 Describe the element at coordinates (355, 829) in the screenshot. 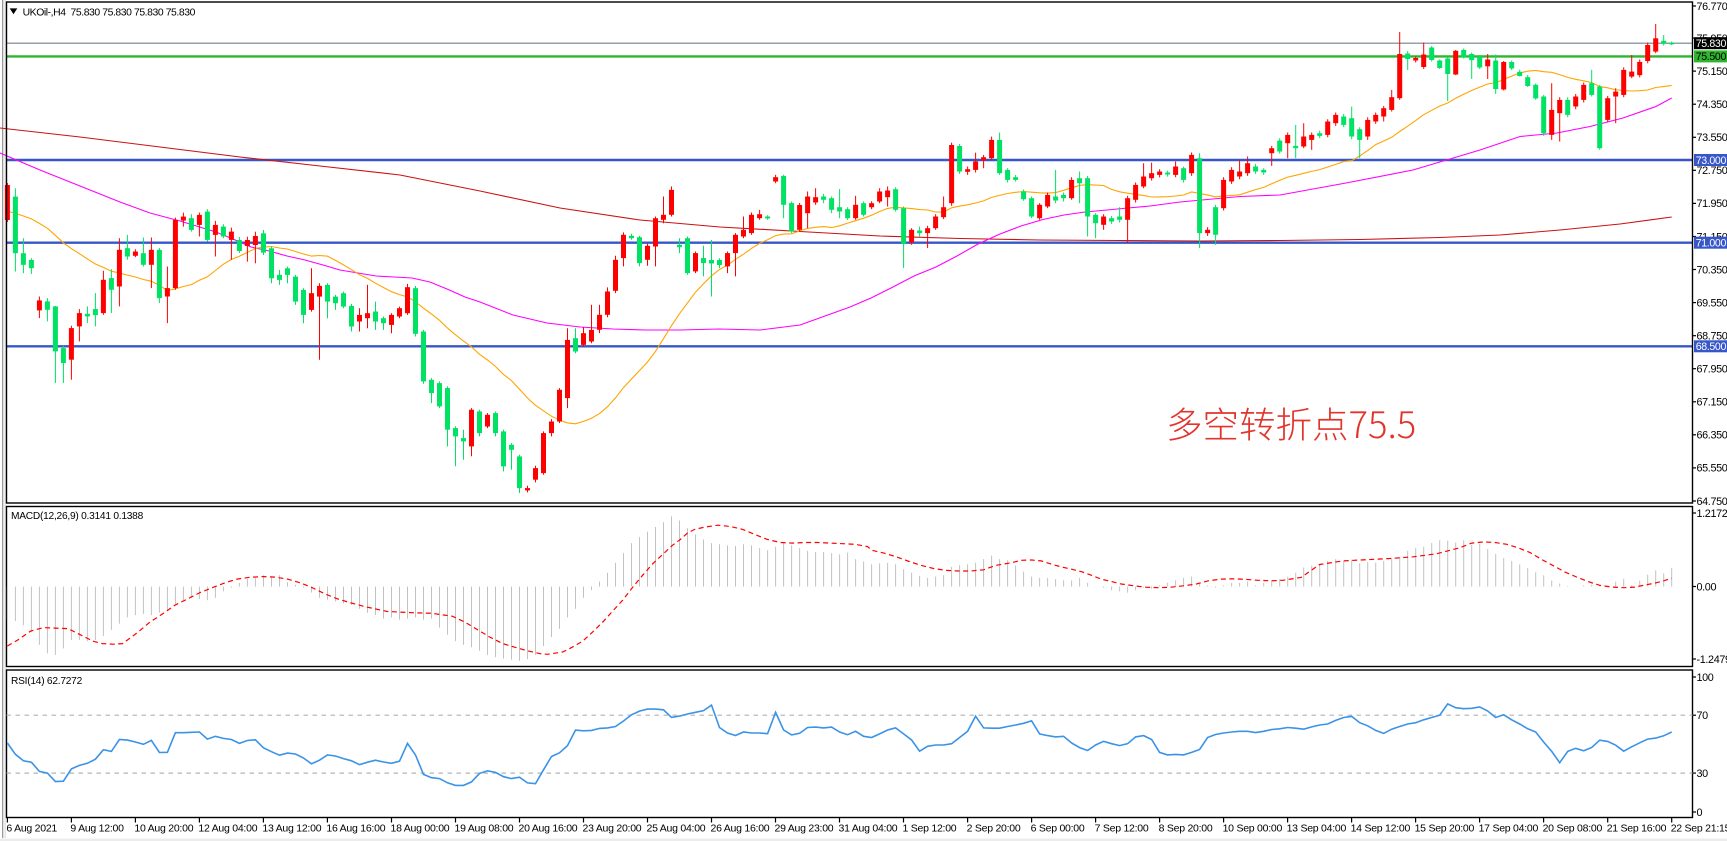

I see `svg-text: 16 Aug 16:00` at that location.